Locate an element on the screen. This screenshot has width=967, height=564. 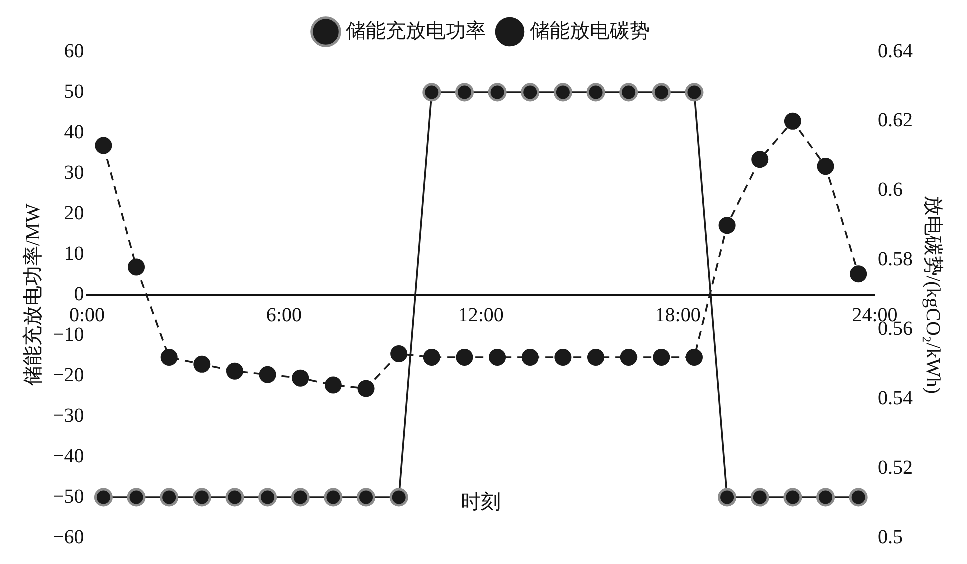
legend-label: 储能放电碳势 is located at coordinates (590, 31).